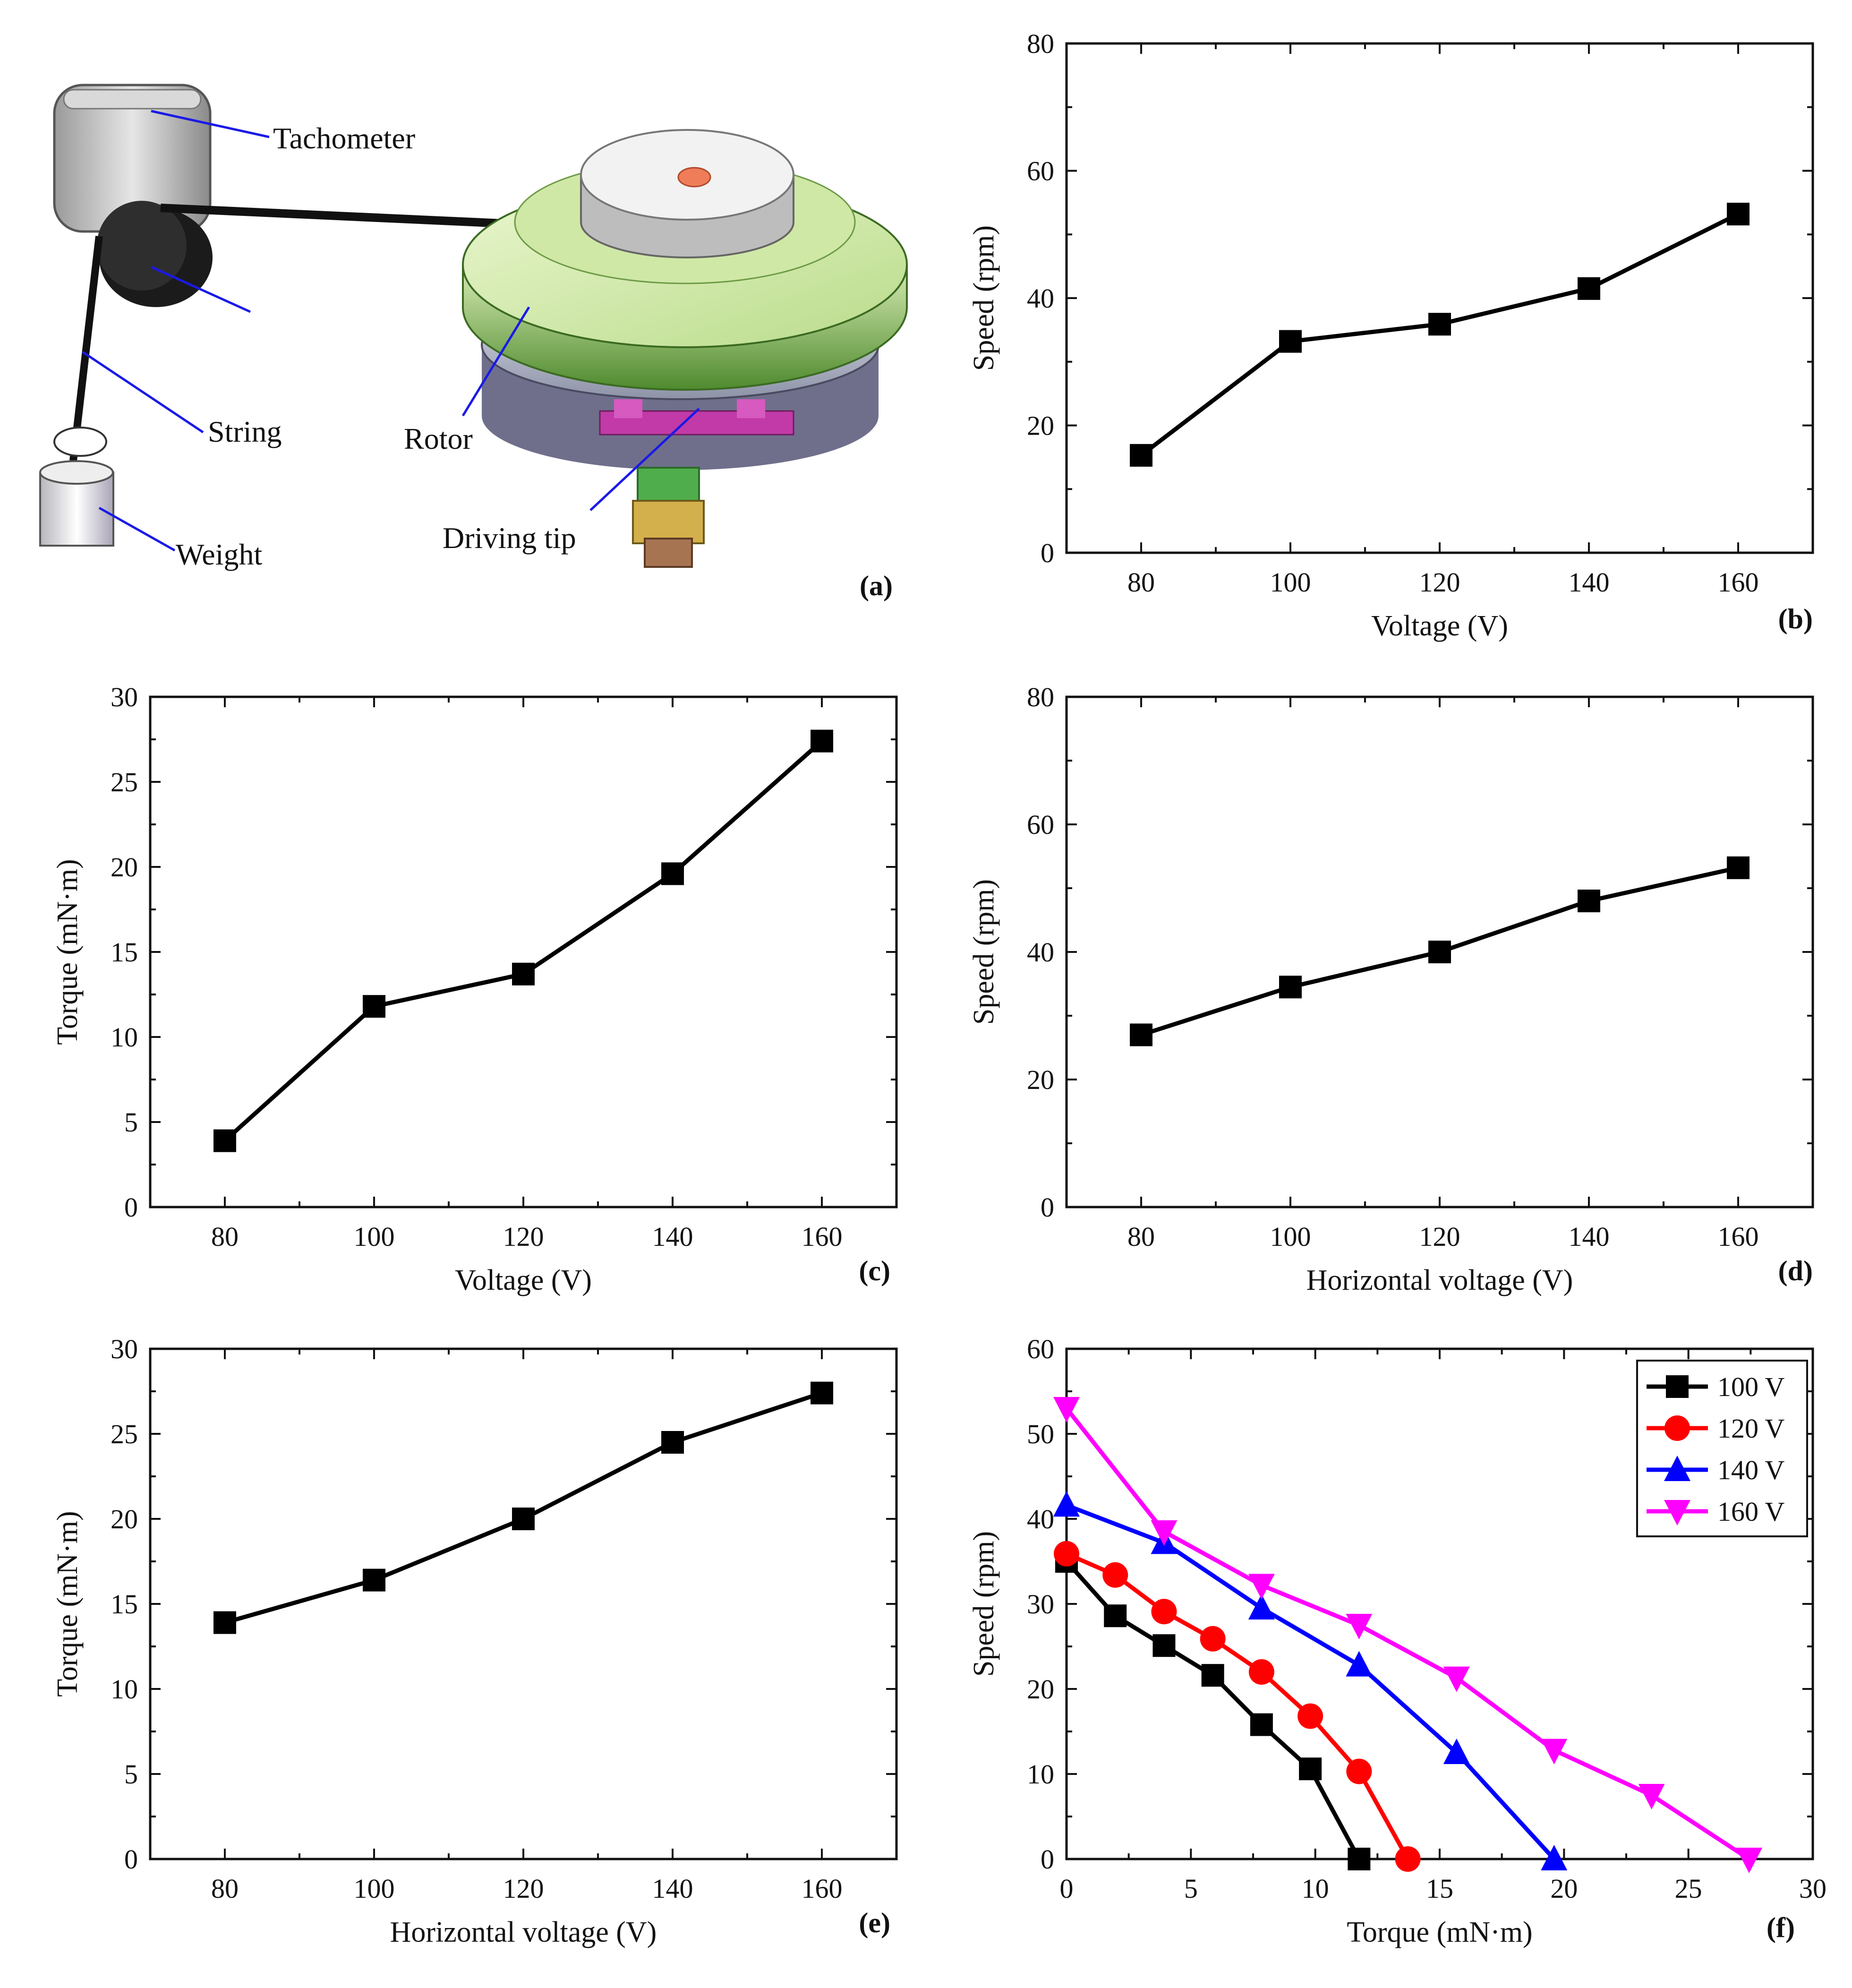 The width and height of the screenshot is (1852, 1988). I want to click on y-tick-label-c: 0, so click(131, 1208).